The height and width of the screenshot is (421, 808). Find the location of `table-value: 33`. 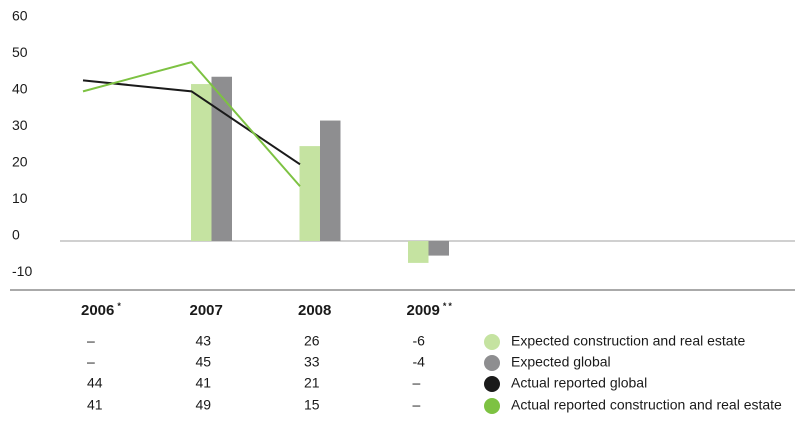

table-value: 33 is located at coordinates (312, 362).